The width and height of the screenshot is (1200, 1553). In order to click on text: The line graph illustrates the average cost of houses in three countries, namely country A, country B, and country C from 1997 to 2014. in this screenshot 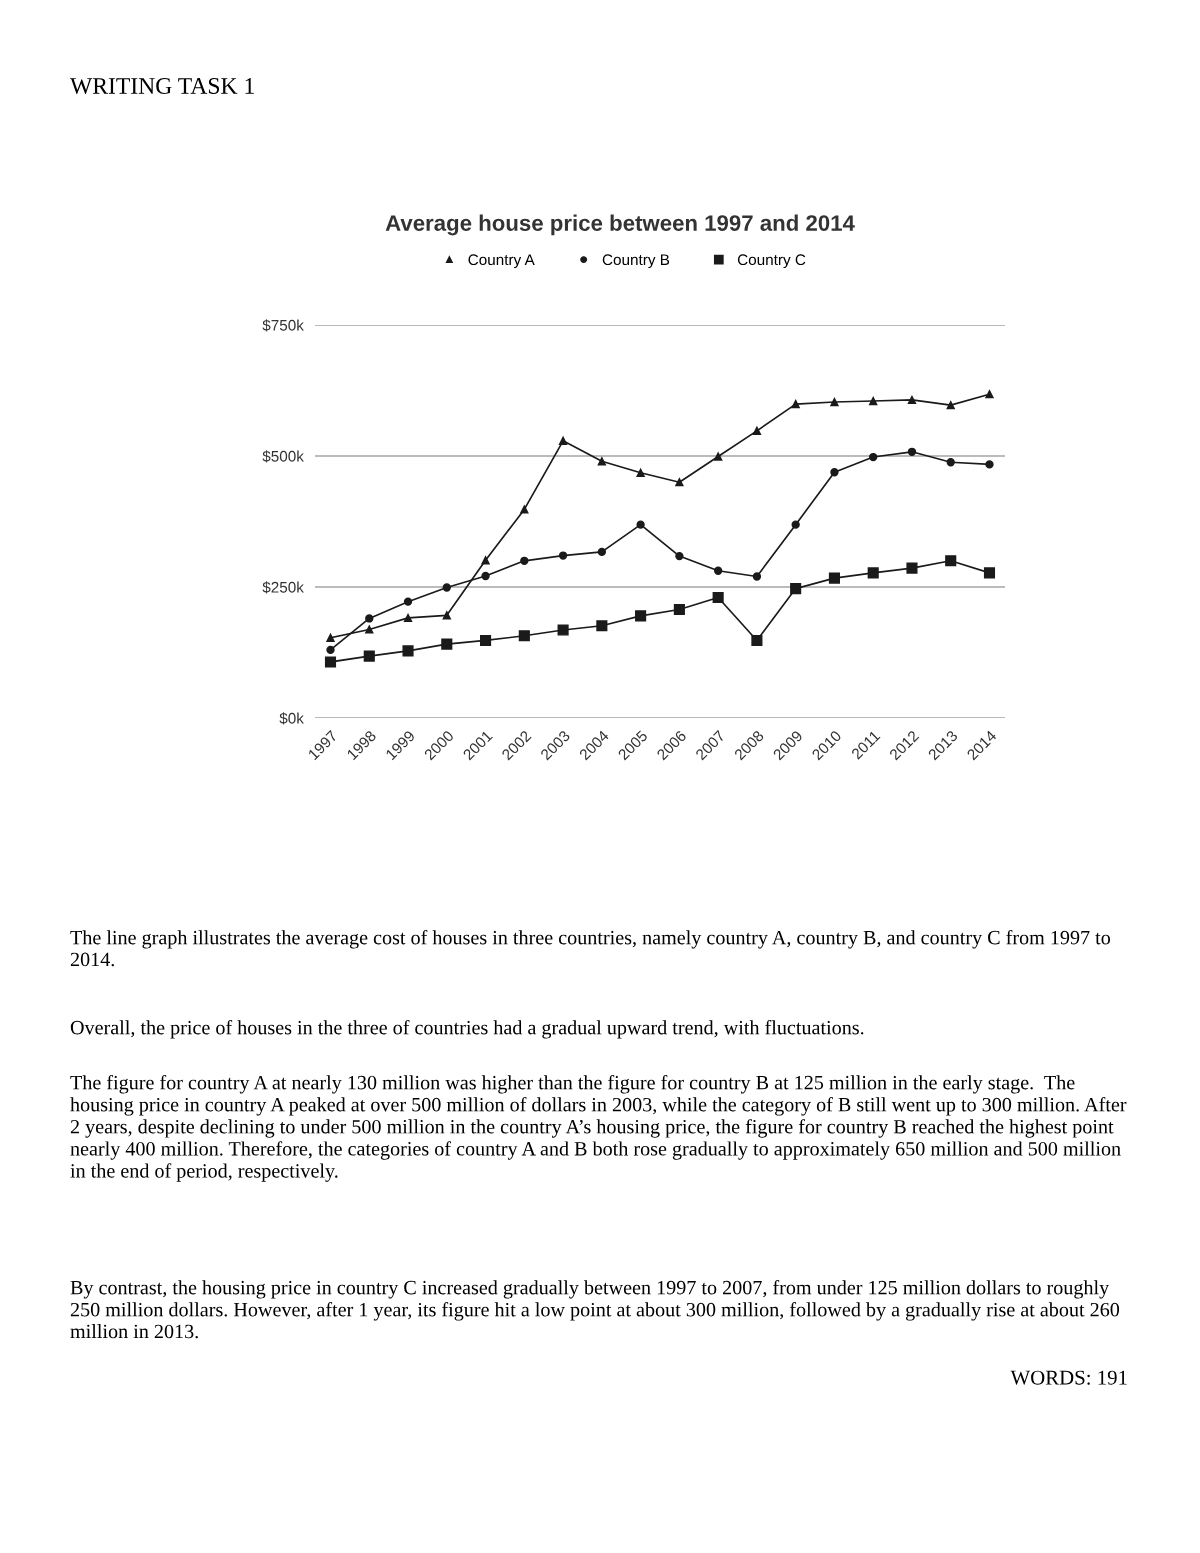, I will do `click(590, 948)`.